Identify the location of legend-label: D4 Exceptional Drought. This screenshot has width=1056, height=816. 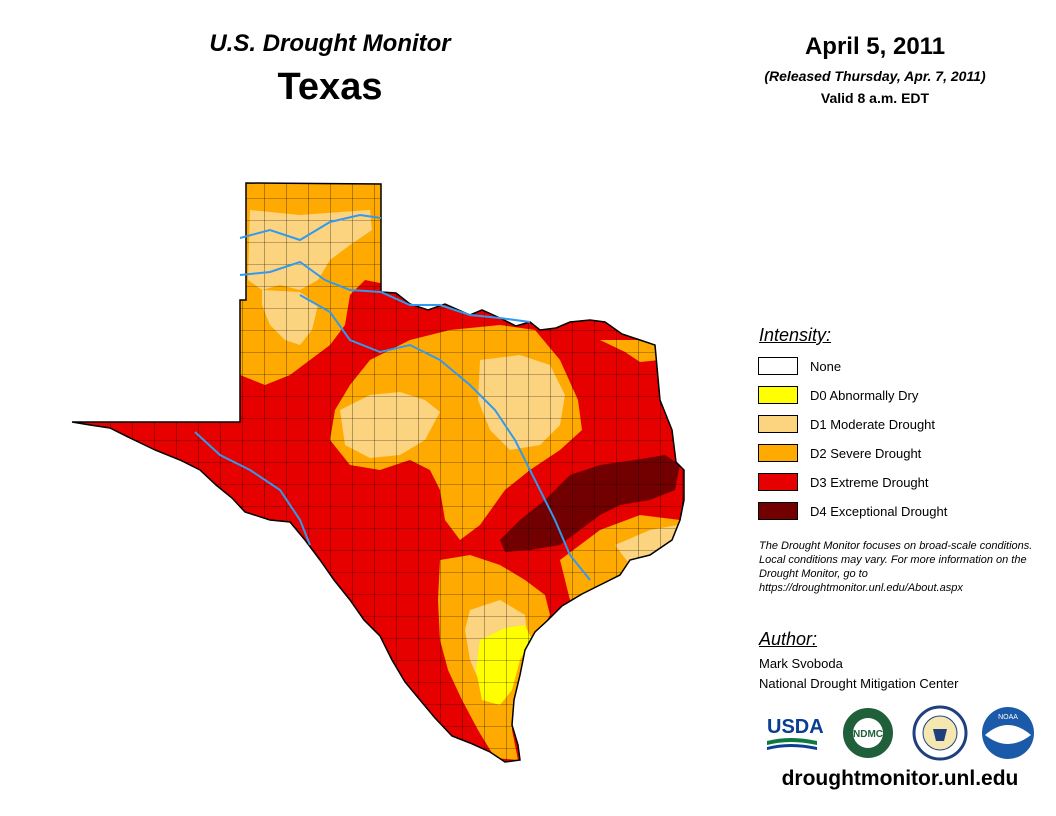
(879, 511).